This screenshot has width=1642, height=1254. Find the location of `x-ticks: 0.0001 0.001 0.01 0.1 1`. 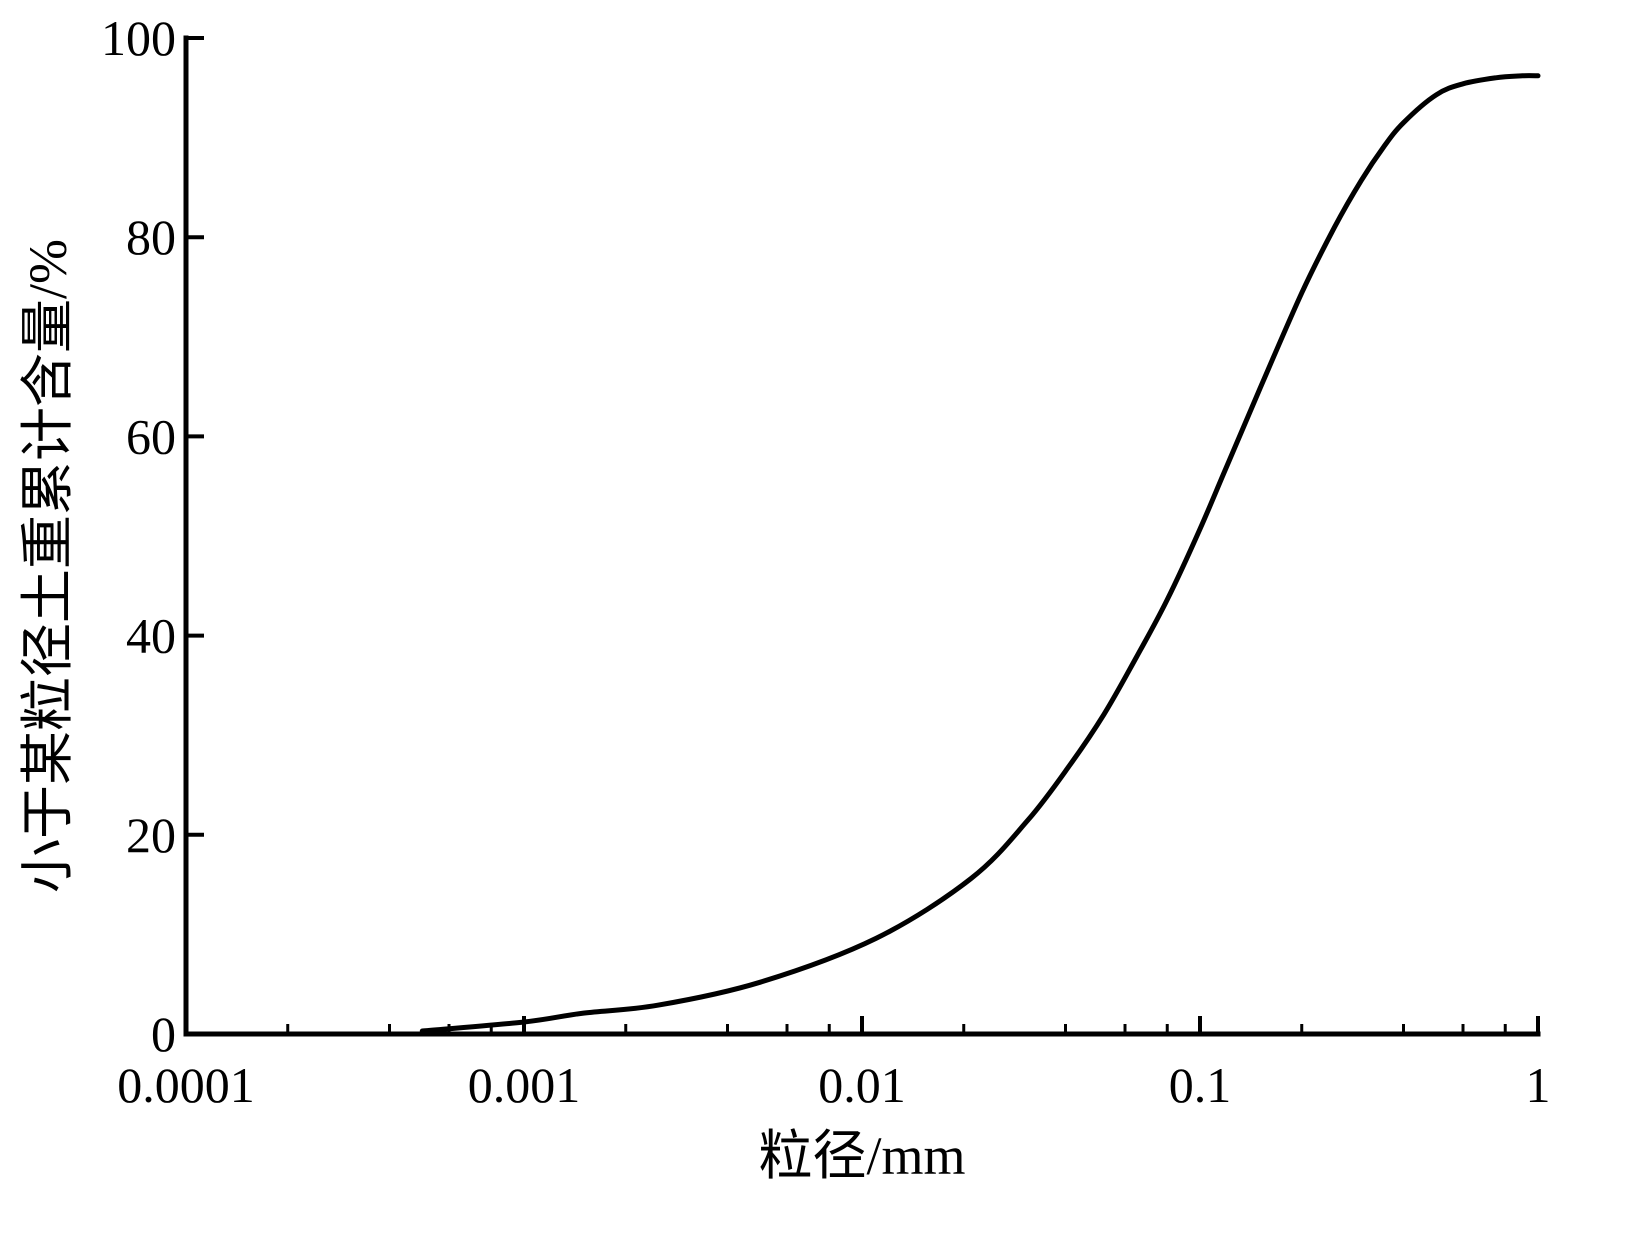

x-ticks: 0.0001 0.001 0.01 0.1 1 is located at coordinates (834, 1064).